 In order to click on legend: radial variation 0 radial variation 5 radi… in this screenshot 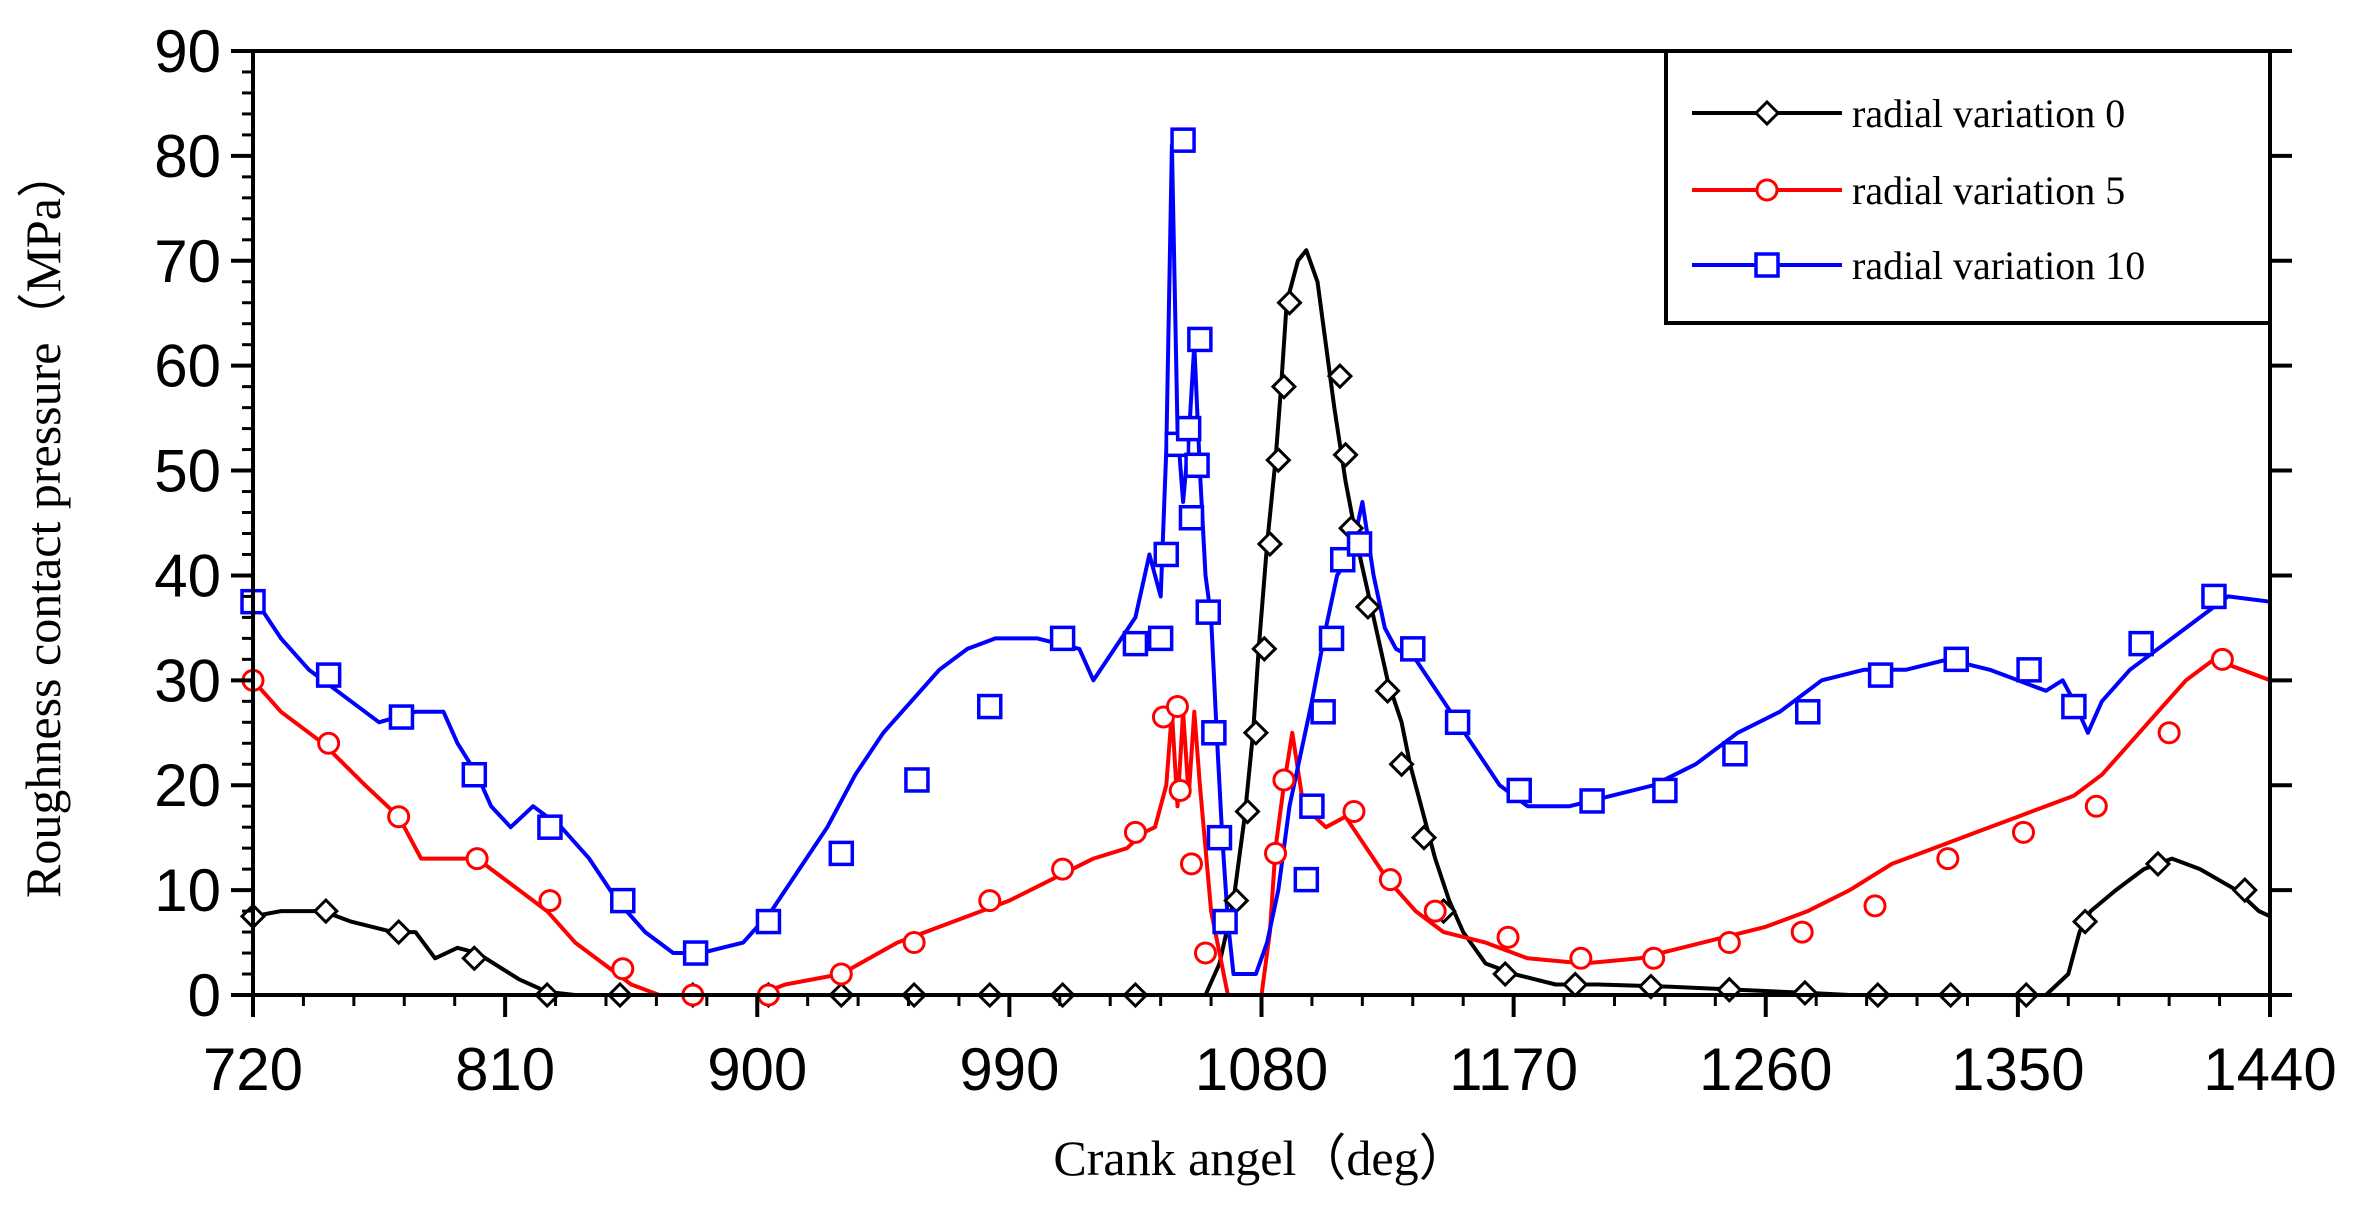, I will do `click(1968, 187)`.